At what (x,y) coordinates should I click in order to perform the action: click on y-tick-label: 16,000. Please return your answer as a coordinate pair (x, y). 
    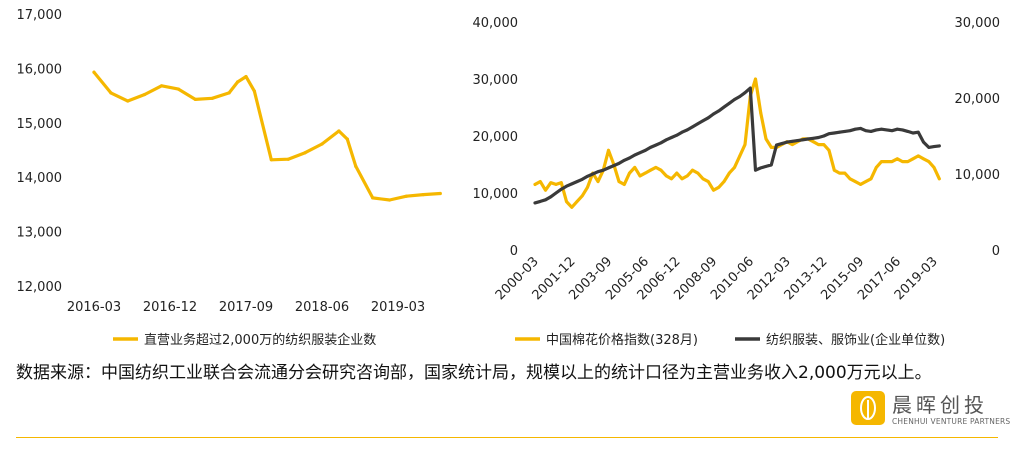
    Looking at the image, I should click on (40, 69).